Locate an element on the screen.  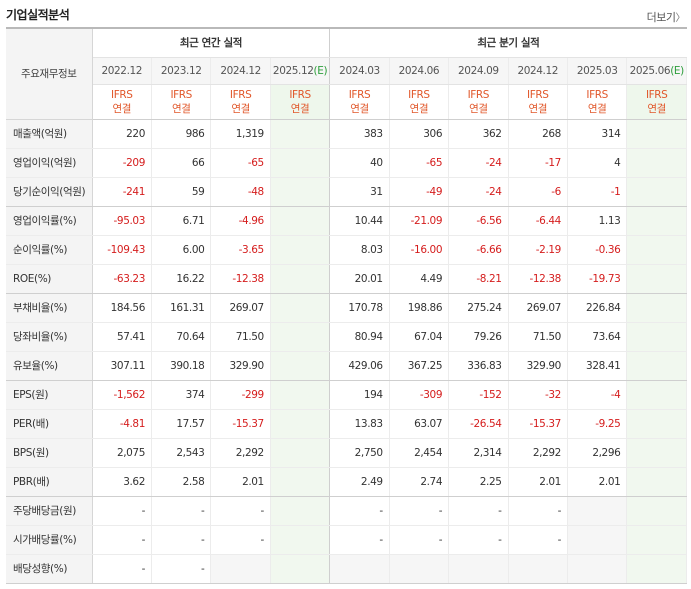
value-cell: 184.56 is located at coordinates (122, 308).